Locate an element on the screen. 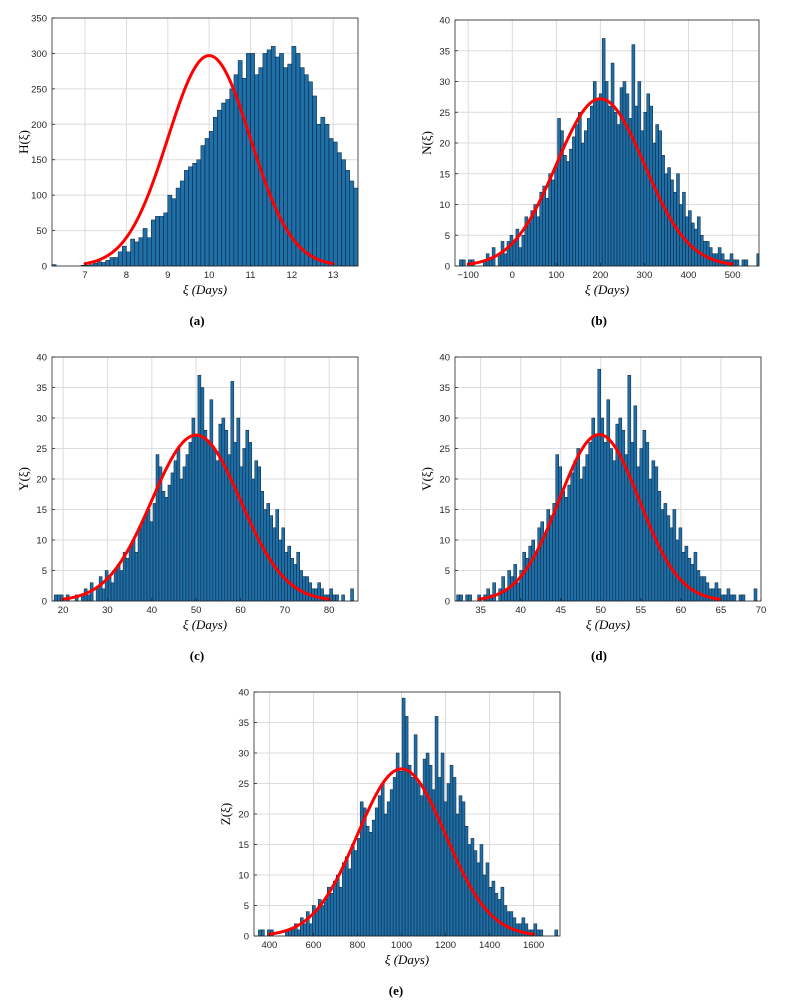 The image size is (787, 1005). x-tick-label: 100 is located at coordinates (556, 275).